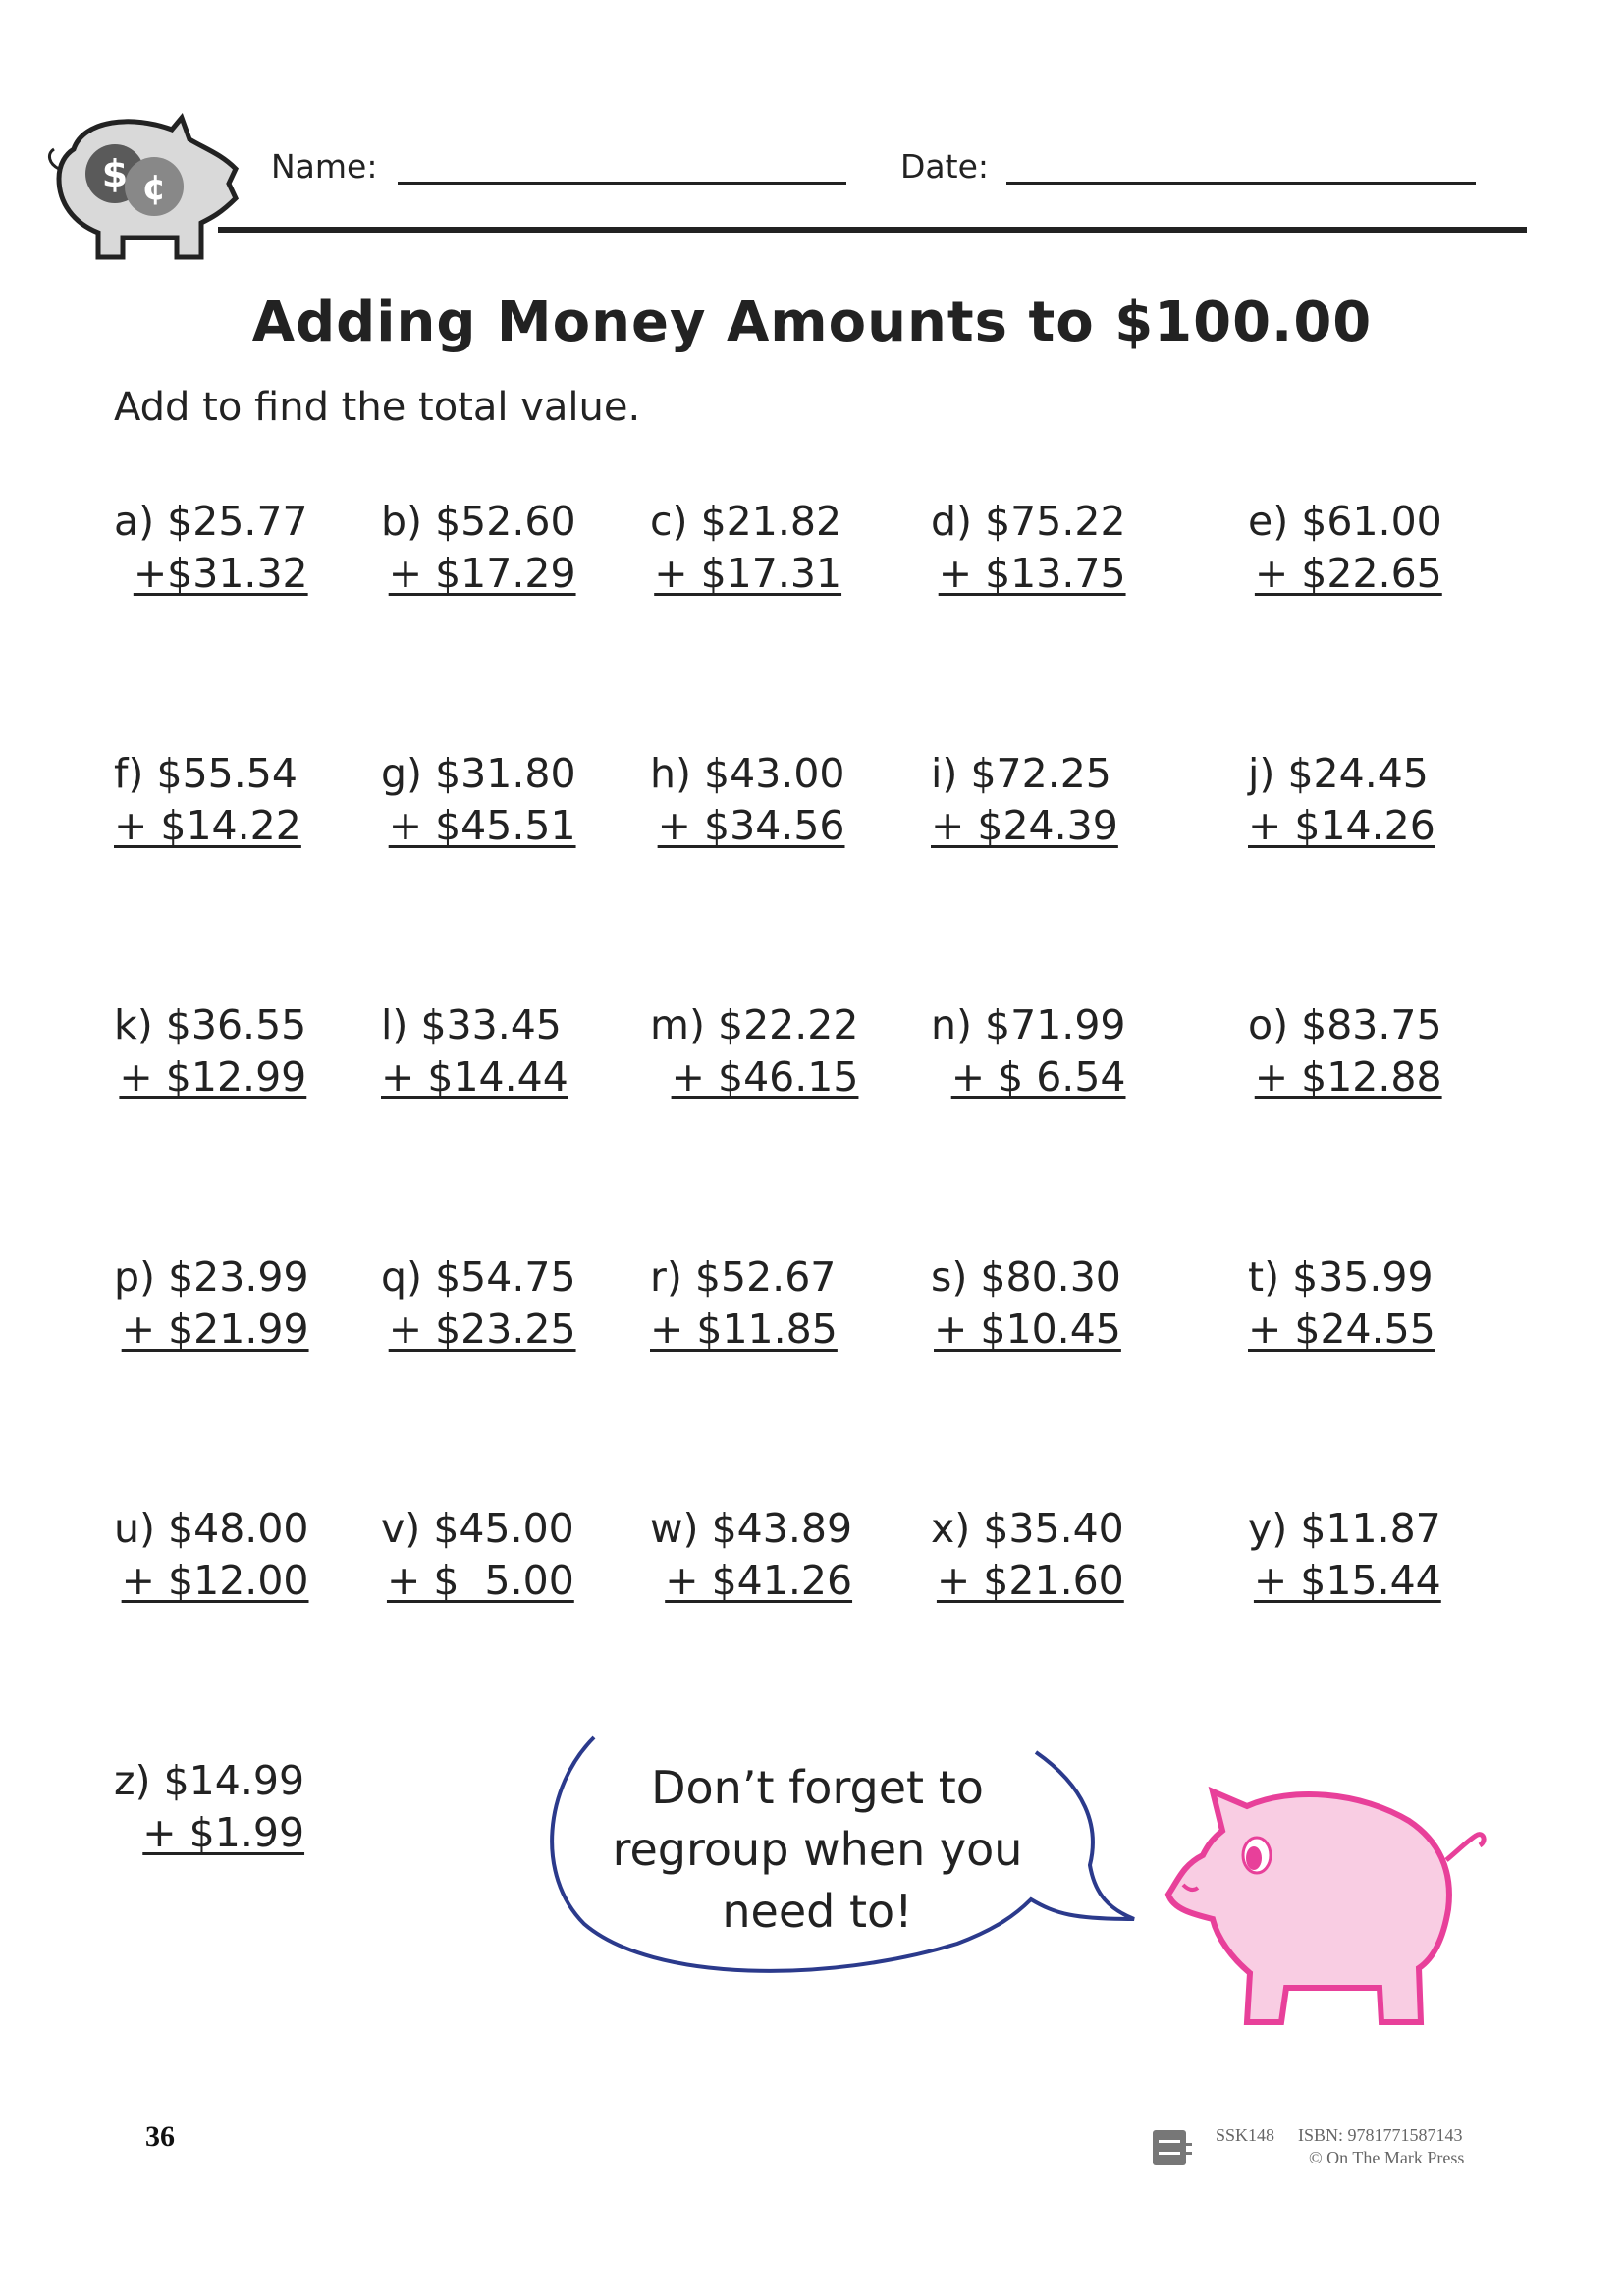  What do you see at coordinates (324, 166) in the screenshot?
I see `name-label: Name:` at bounding box center [324, 166].